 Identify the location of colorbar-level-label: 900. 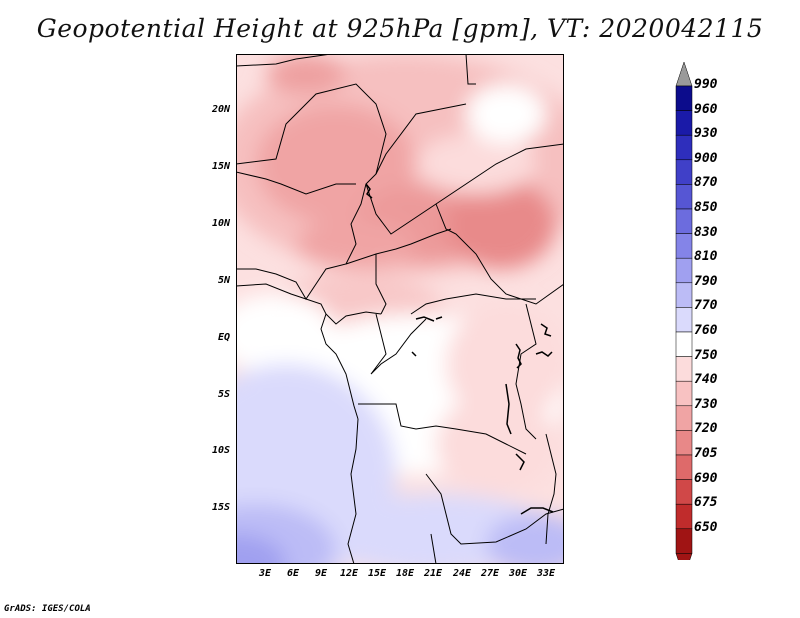
(706, 158).